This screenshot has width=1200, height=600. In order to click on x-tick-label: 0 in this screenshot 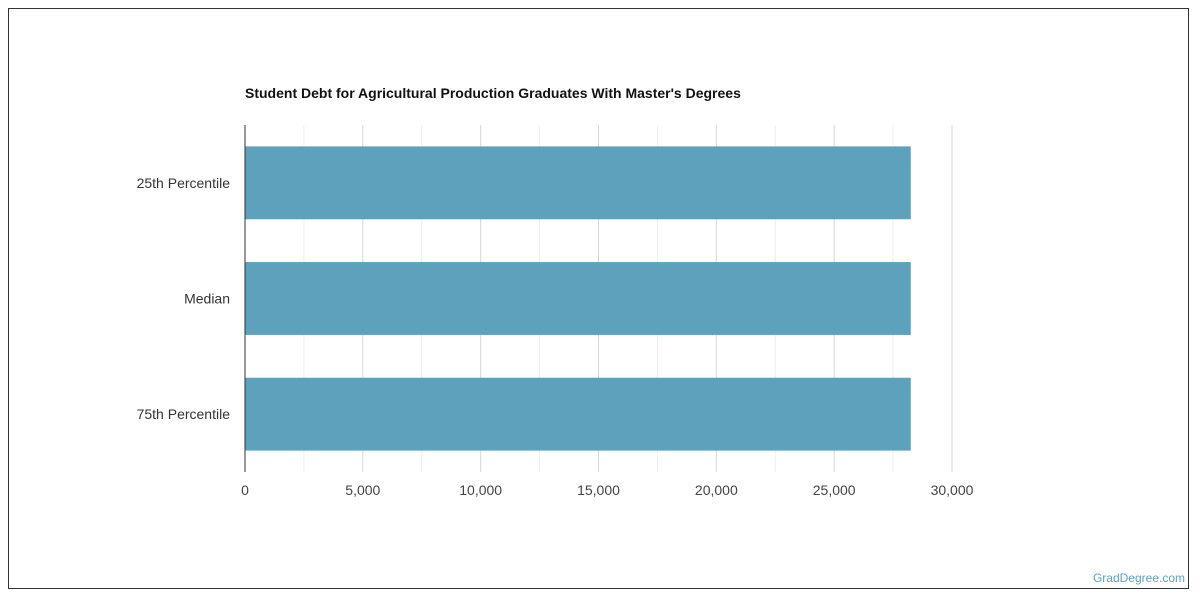, I will do `click(245, 490)`.